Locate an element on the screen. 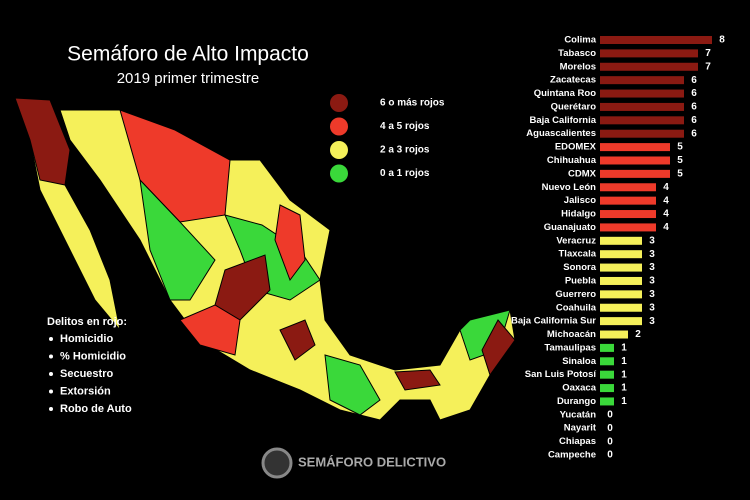  category-label: Chihuahua is located at coordinates (572, 160).